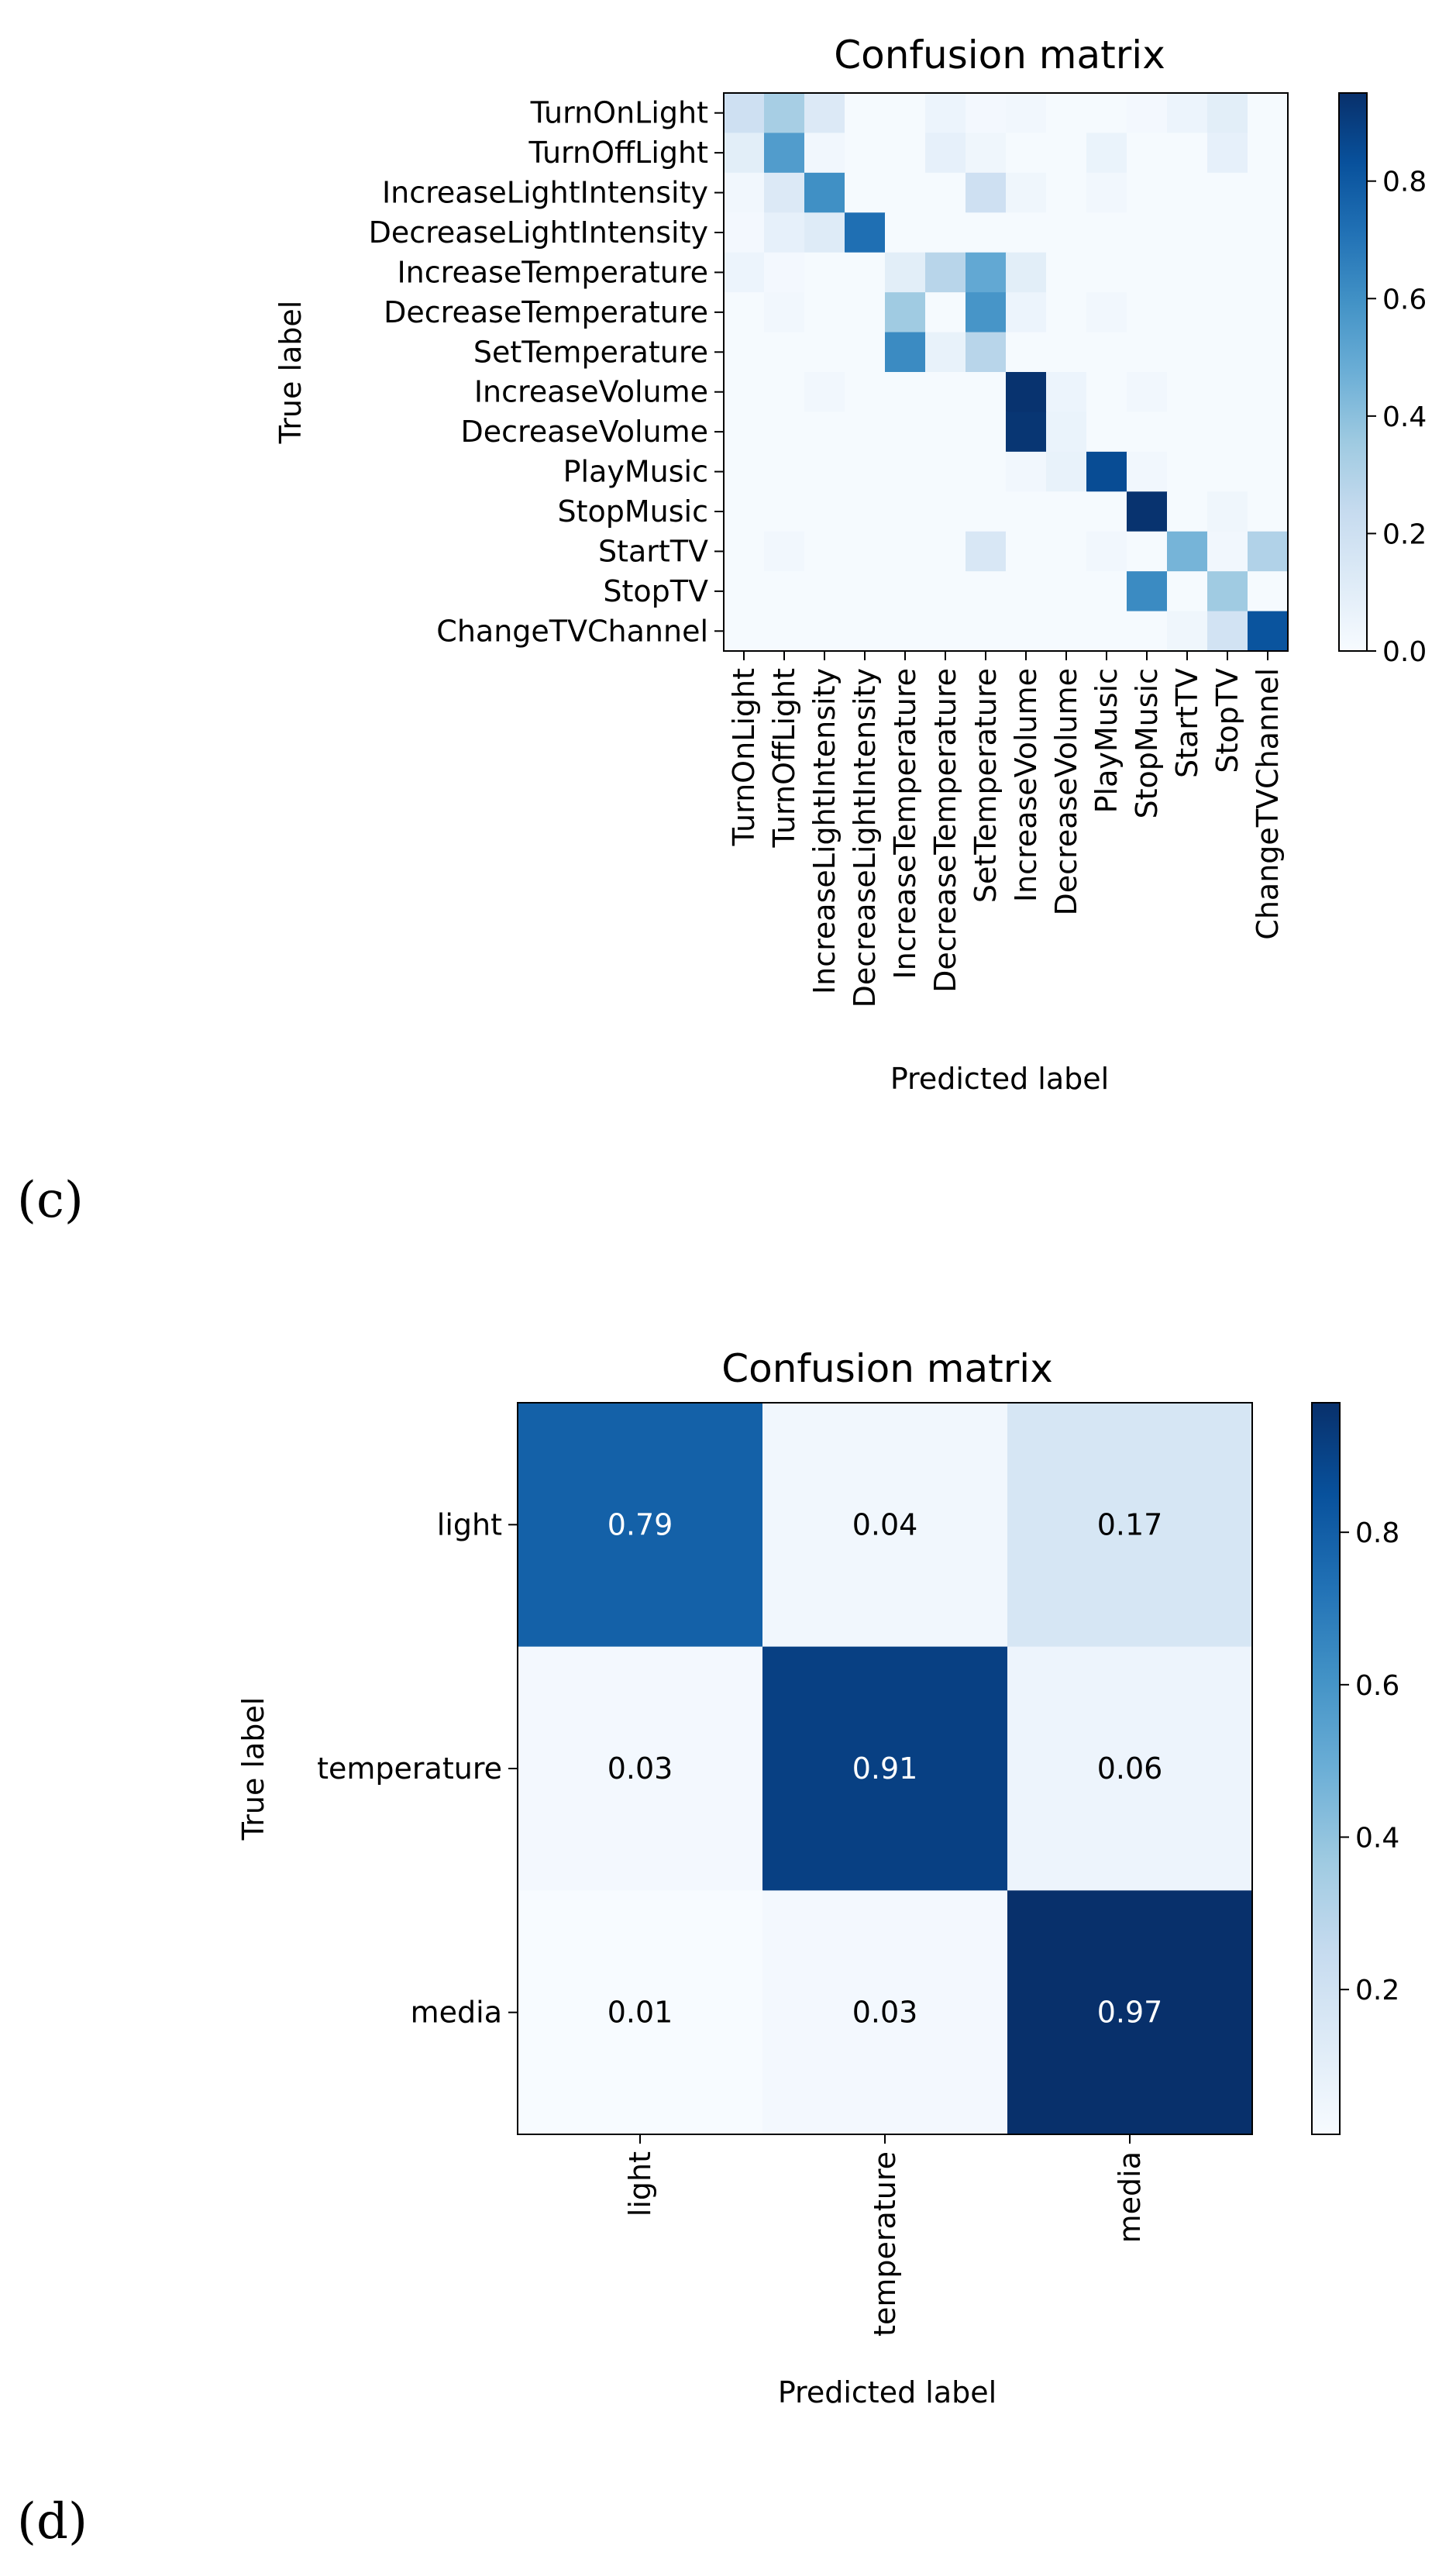 The width and height of the screenshot is (1456, 2566). I want to click on y-tick-label: IncreaseLightIntensity, so click(545, 193).